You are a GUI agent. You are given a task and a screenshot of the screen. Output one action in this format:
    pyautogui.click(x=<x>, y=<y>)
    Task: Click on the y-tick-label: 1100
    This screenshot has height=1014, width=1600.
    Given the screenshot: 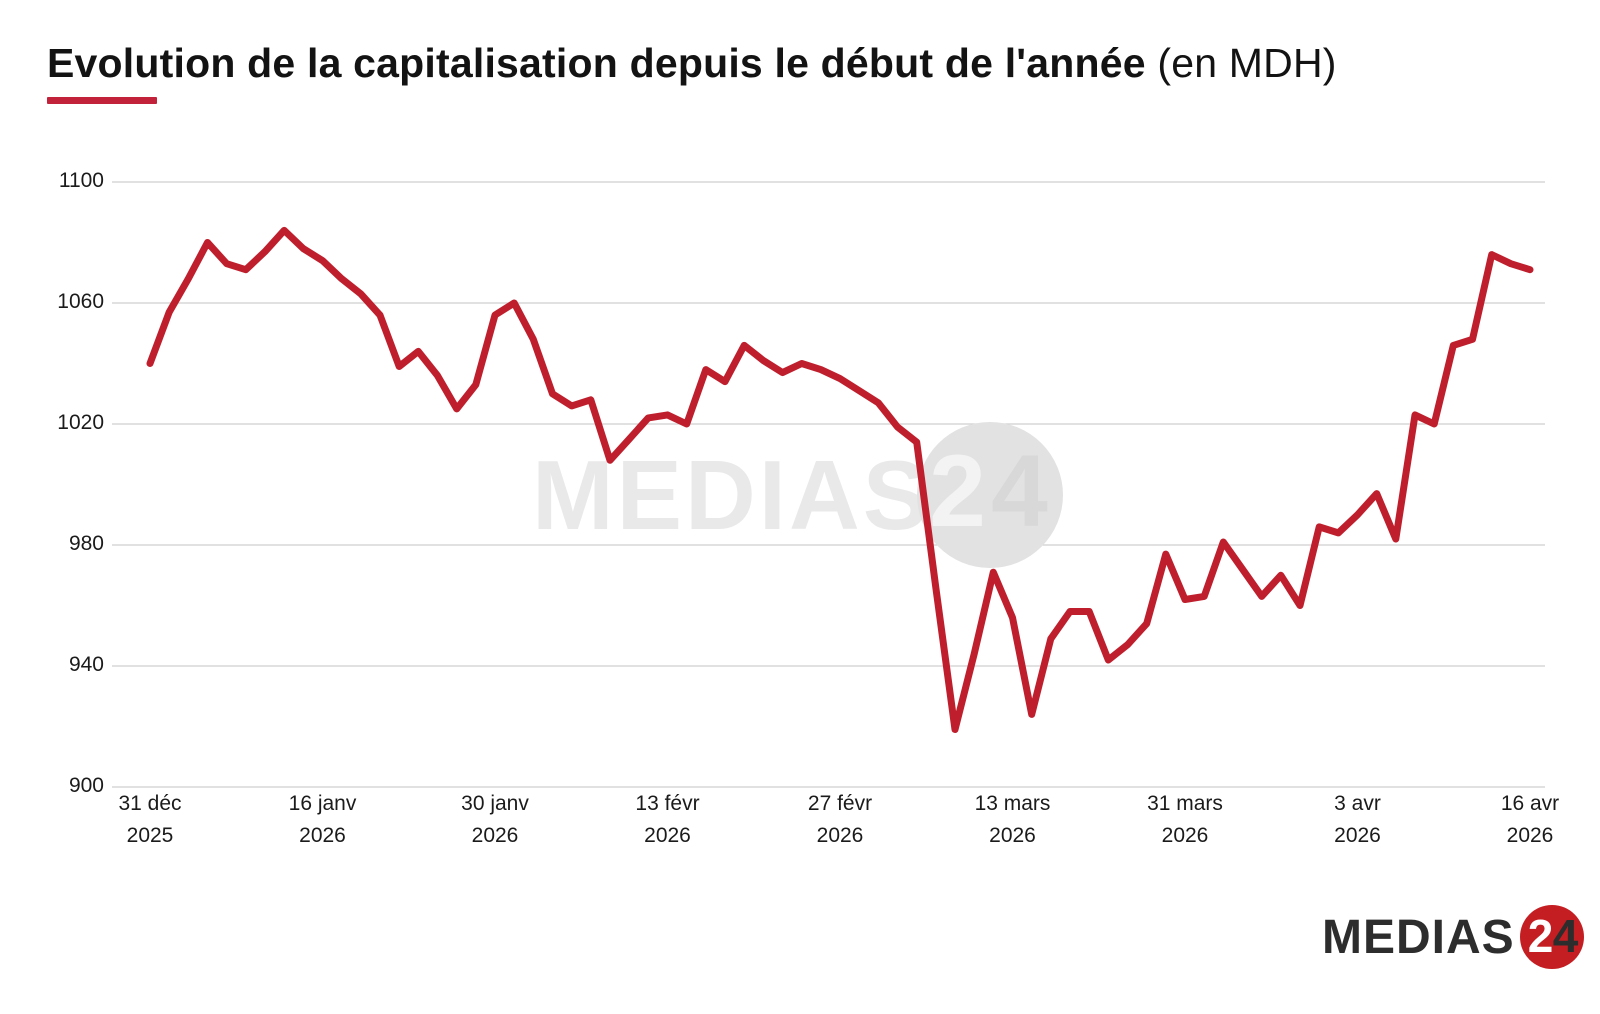 What is the action you would take?
    pyautogui.click(x=81, y=180)
    